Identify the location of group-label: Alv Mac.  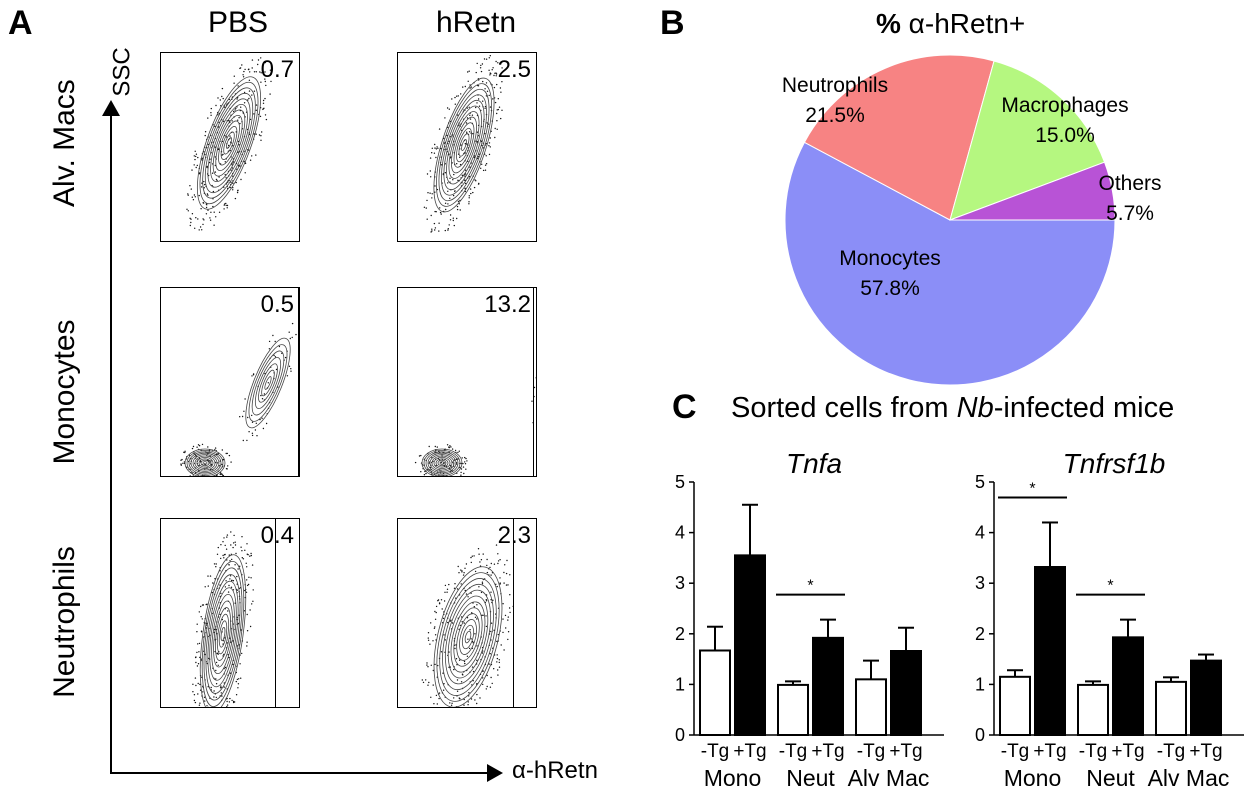
(889, 778).